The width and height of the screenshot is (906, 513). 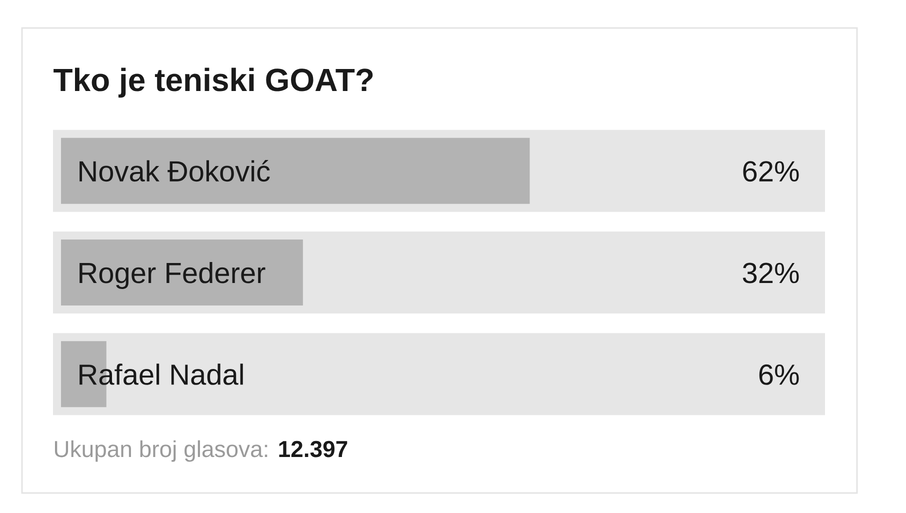 What do you see at coordinates (161, 374) in the screenshot?
I see `y-tick-label: Rafael Nadal` at bounding box center [161, 374].